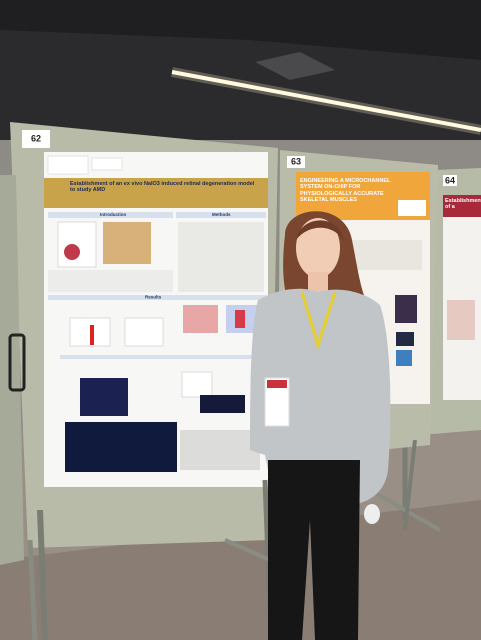 This screenshot has width=481, height=640. Describe the element at coordinates (372, 514) in the screenshot. I see `shoe` at that location.